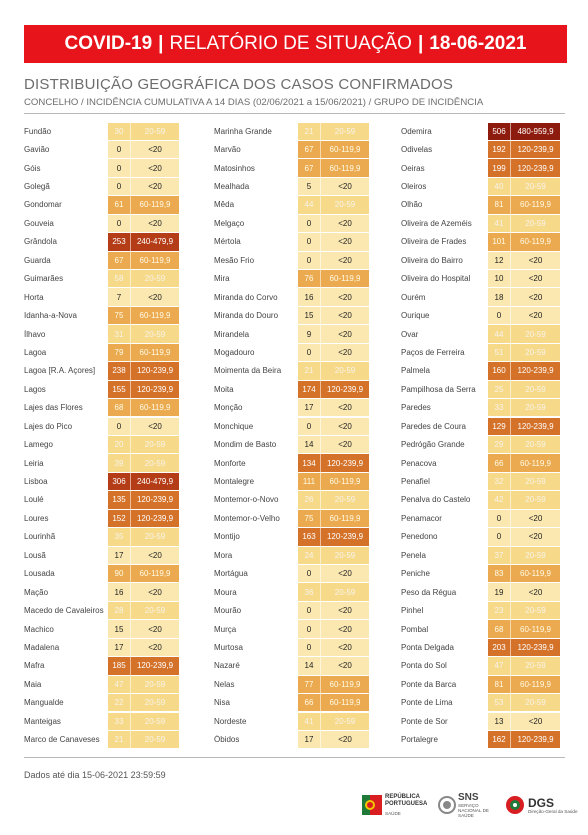 Image resolution: width=588 pixels, height=835 pixels. I want to click on incidence-value: 47, so click(119, 684).